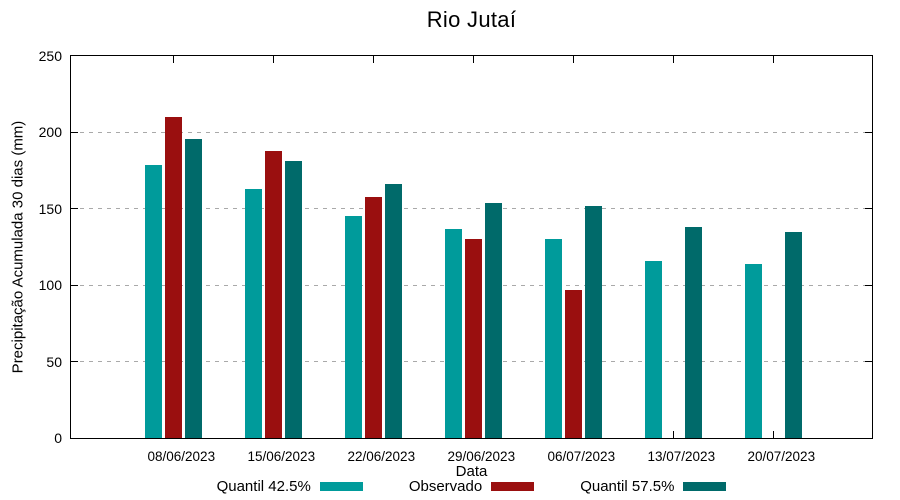 The height and width of the screenshot is (500, 900). What do you see at coordinates (54, 361) in the screenshot?
I see `y-tick-label: 50` at bounding box center [54, 361].